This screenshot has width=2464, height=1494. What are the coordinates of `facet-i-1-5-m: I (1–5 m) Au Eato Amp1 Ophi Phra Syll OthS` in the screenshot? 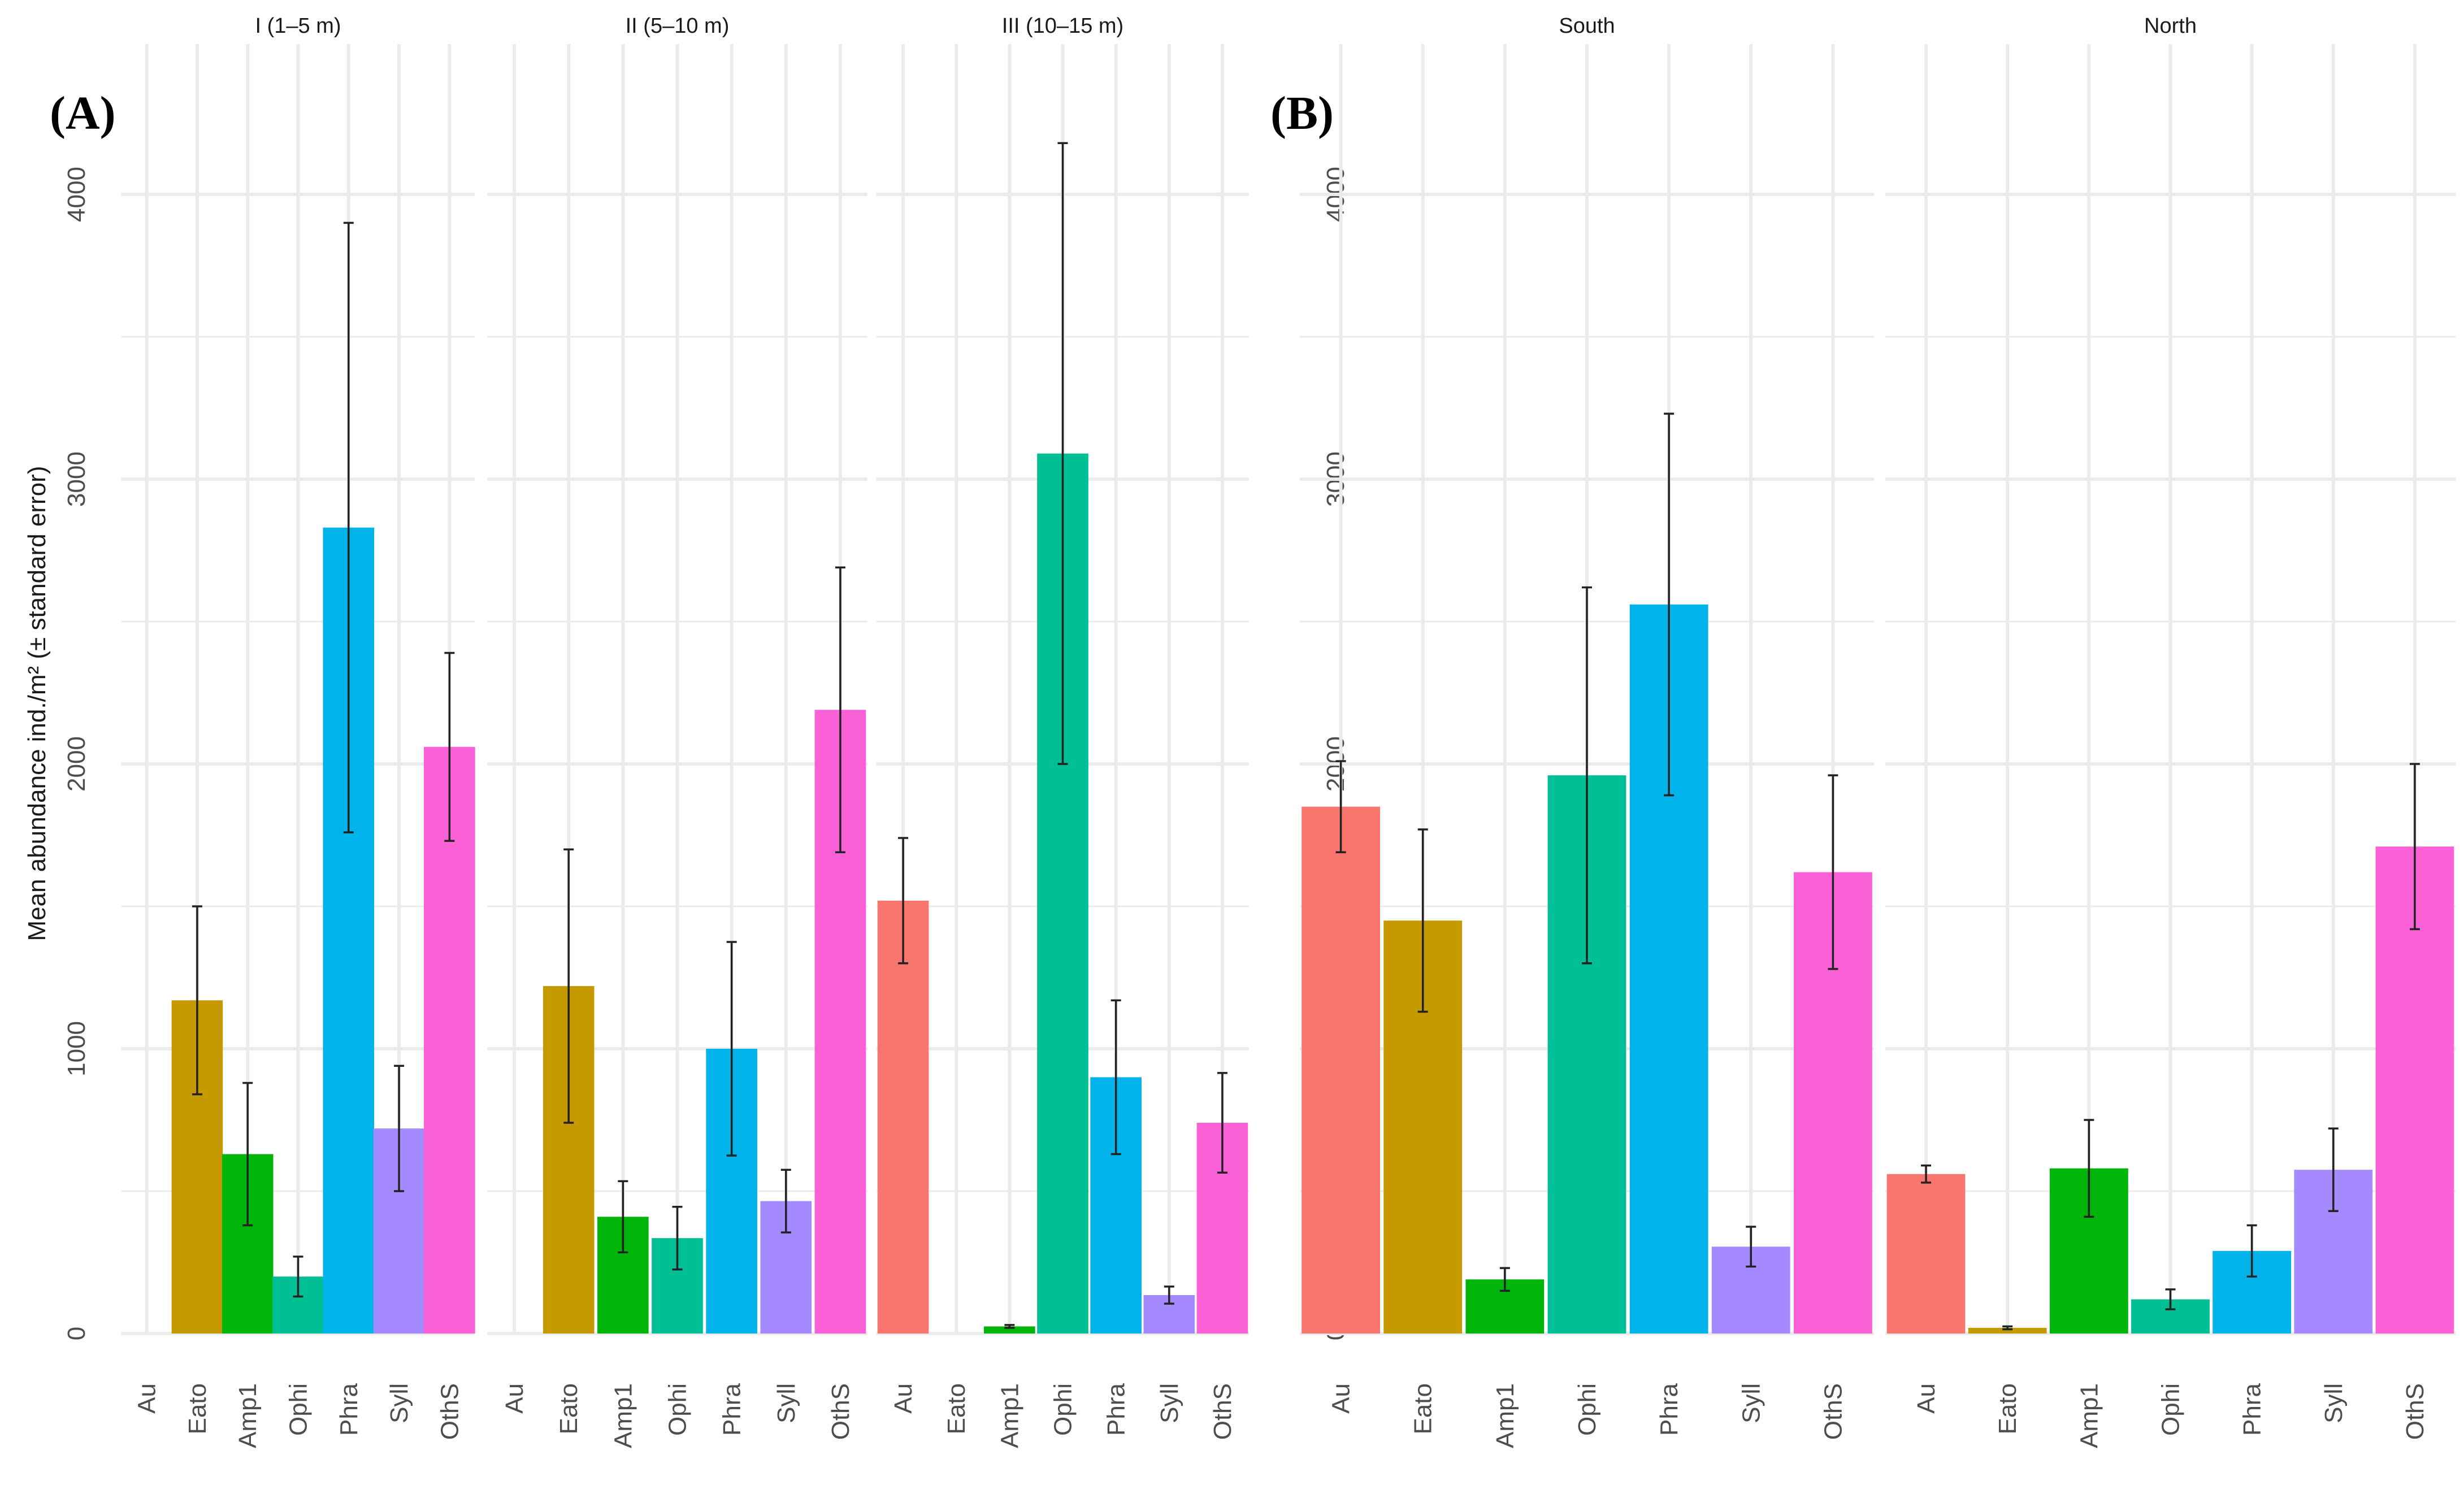 It's located at (298, 731).